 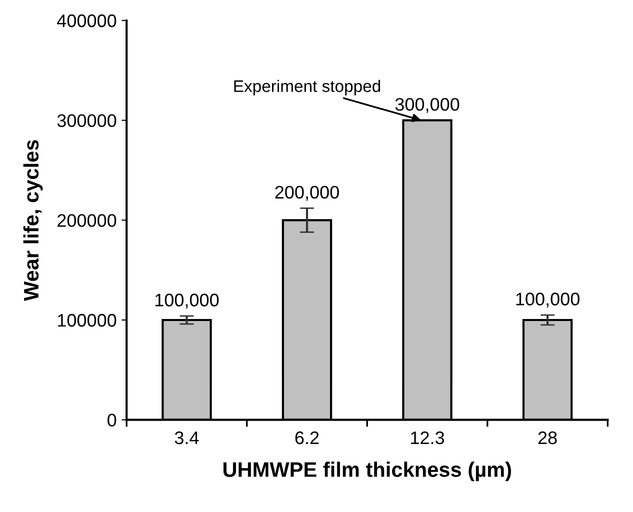 I want to click on y-tick-label: 0, so click(x=112, y=420).